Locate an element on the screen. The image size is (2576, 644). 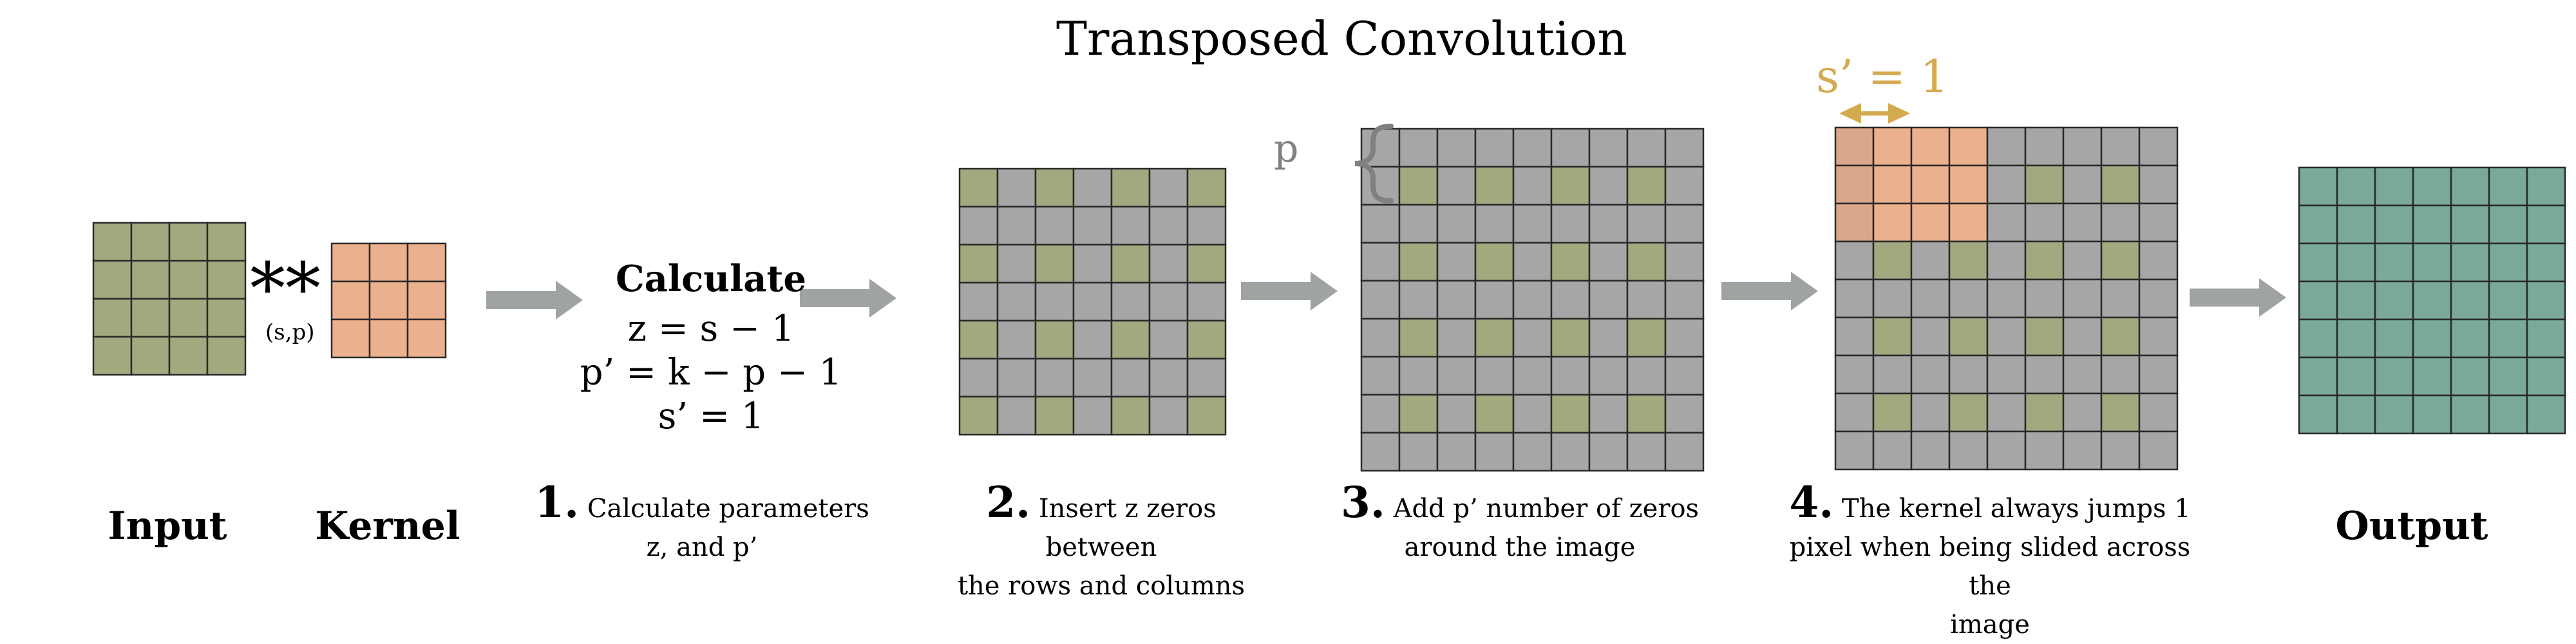
step3-grid is located at coordinates (1533, 300).